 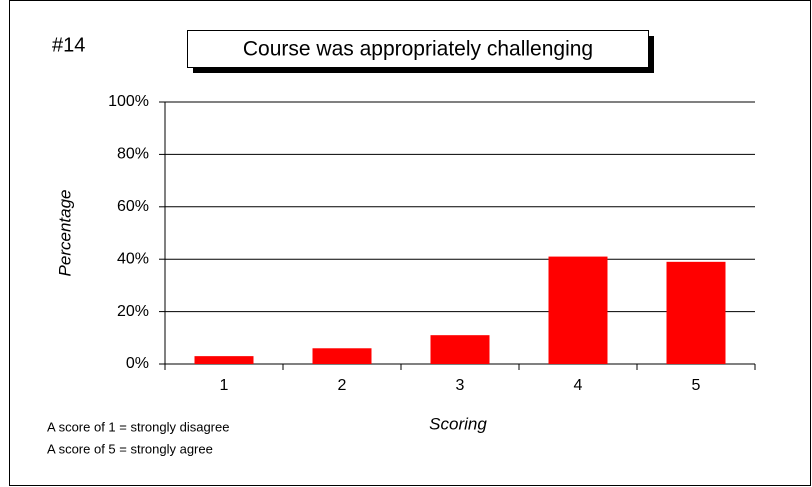 I want to click on title-box, so click(x=418, y=49).